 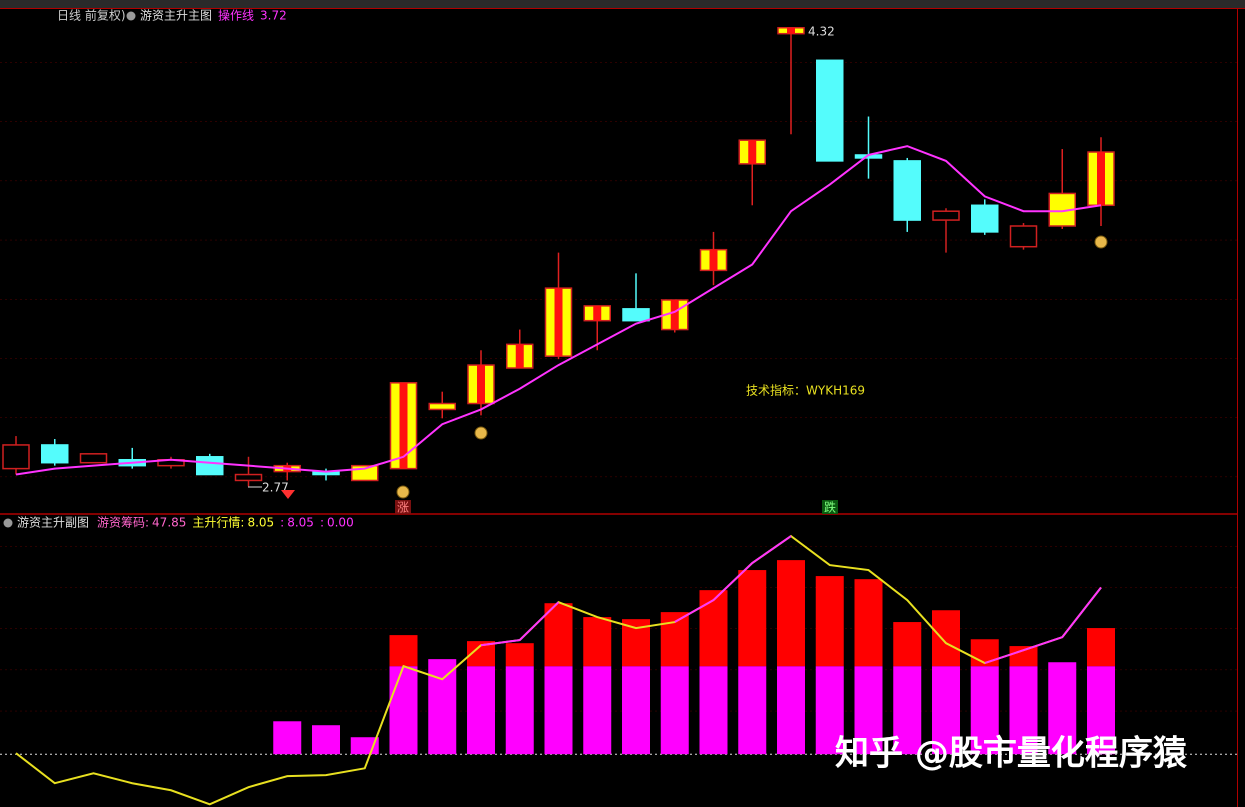 I want to click on sub-title: 游资主升副图, so click(x=53, y=523).